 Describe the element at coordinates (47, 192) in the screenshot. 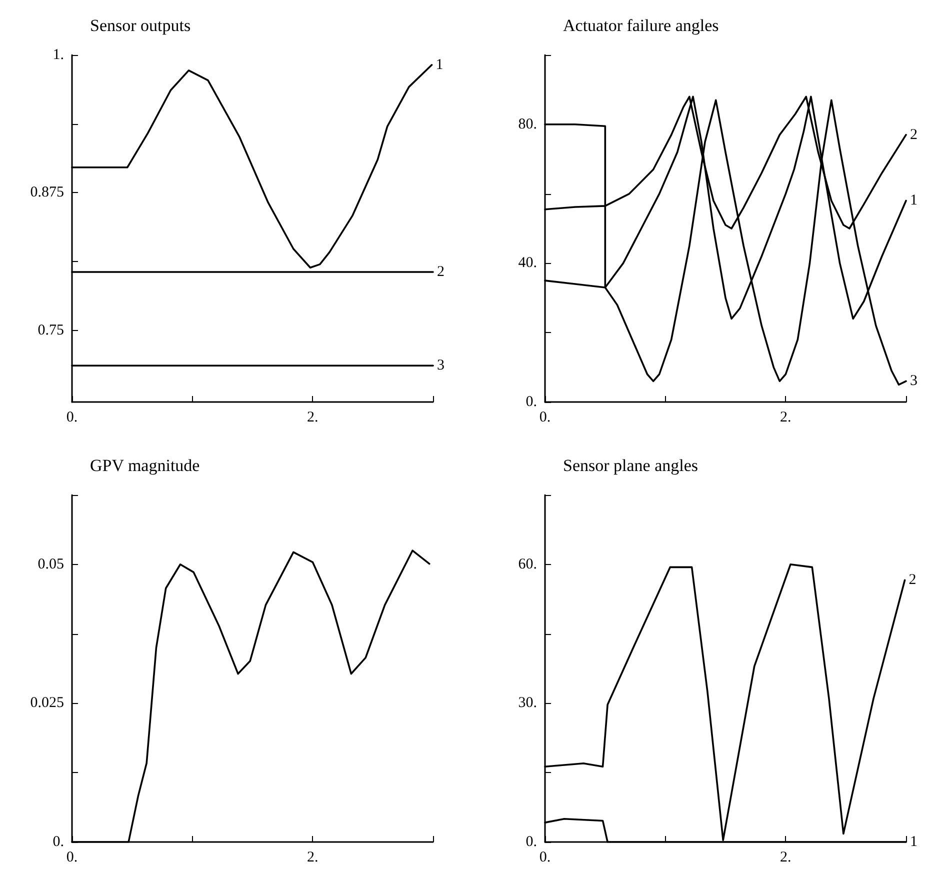

I see `y-tick-label: 0.875` at that location.